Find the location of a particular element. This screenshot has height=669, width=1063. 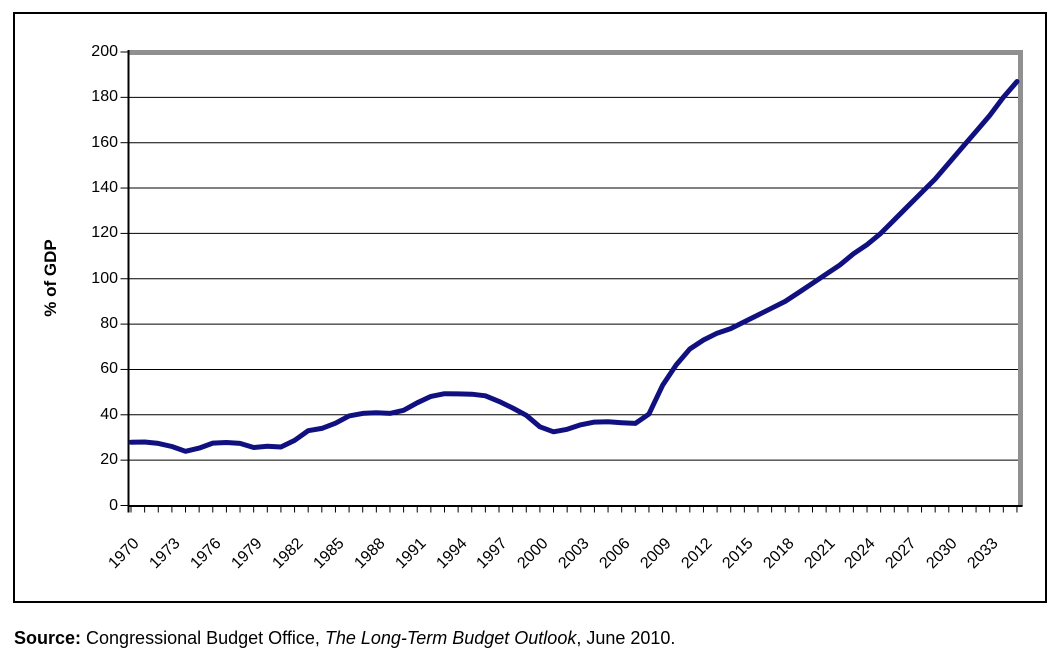

source-suffix: , June 2010. is located at coordinates (626, 638).